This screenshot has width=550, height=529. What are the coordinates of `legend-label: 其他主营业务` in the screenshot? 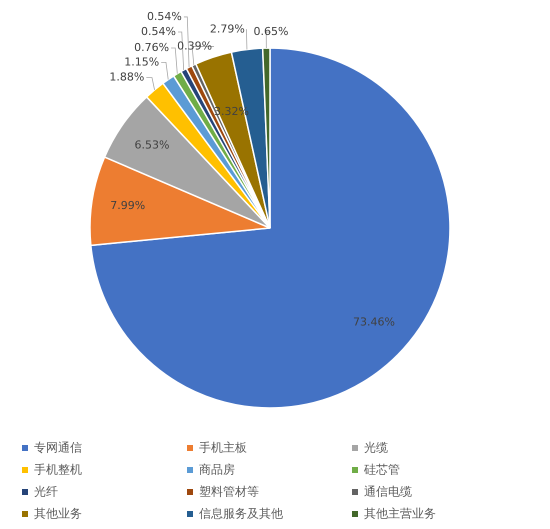 It's located at (400, 513).